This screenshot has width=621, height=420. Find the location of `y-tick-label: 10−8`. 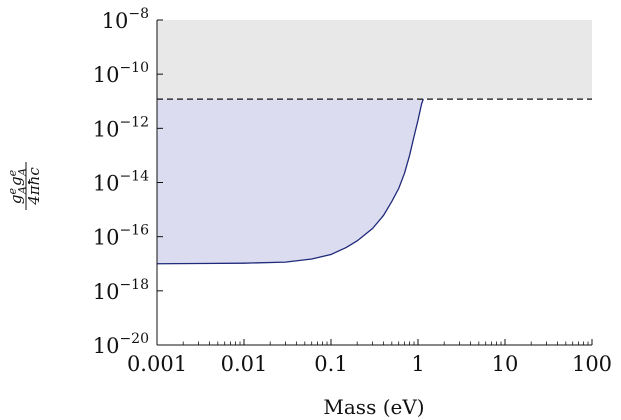

y-tick-label: 10−8 is located at coordinates (125, 19).